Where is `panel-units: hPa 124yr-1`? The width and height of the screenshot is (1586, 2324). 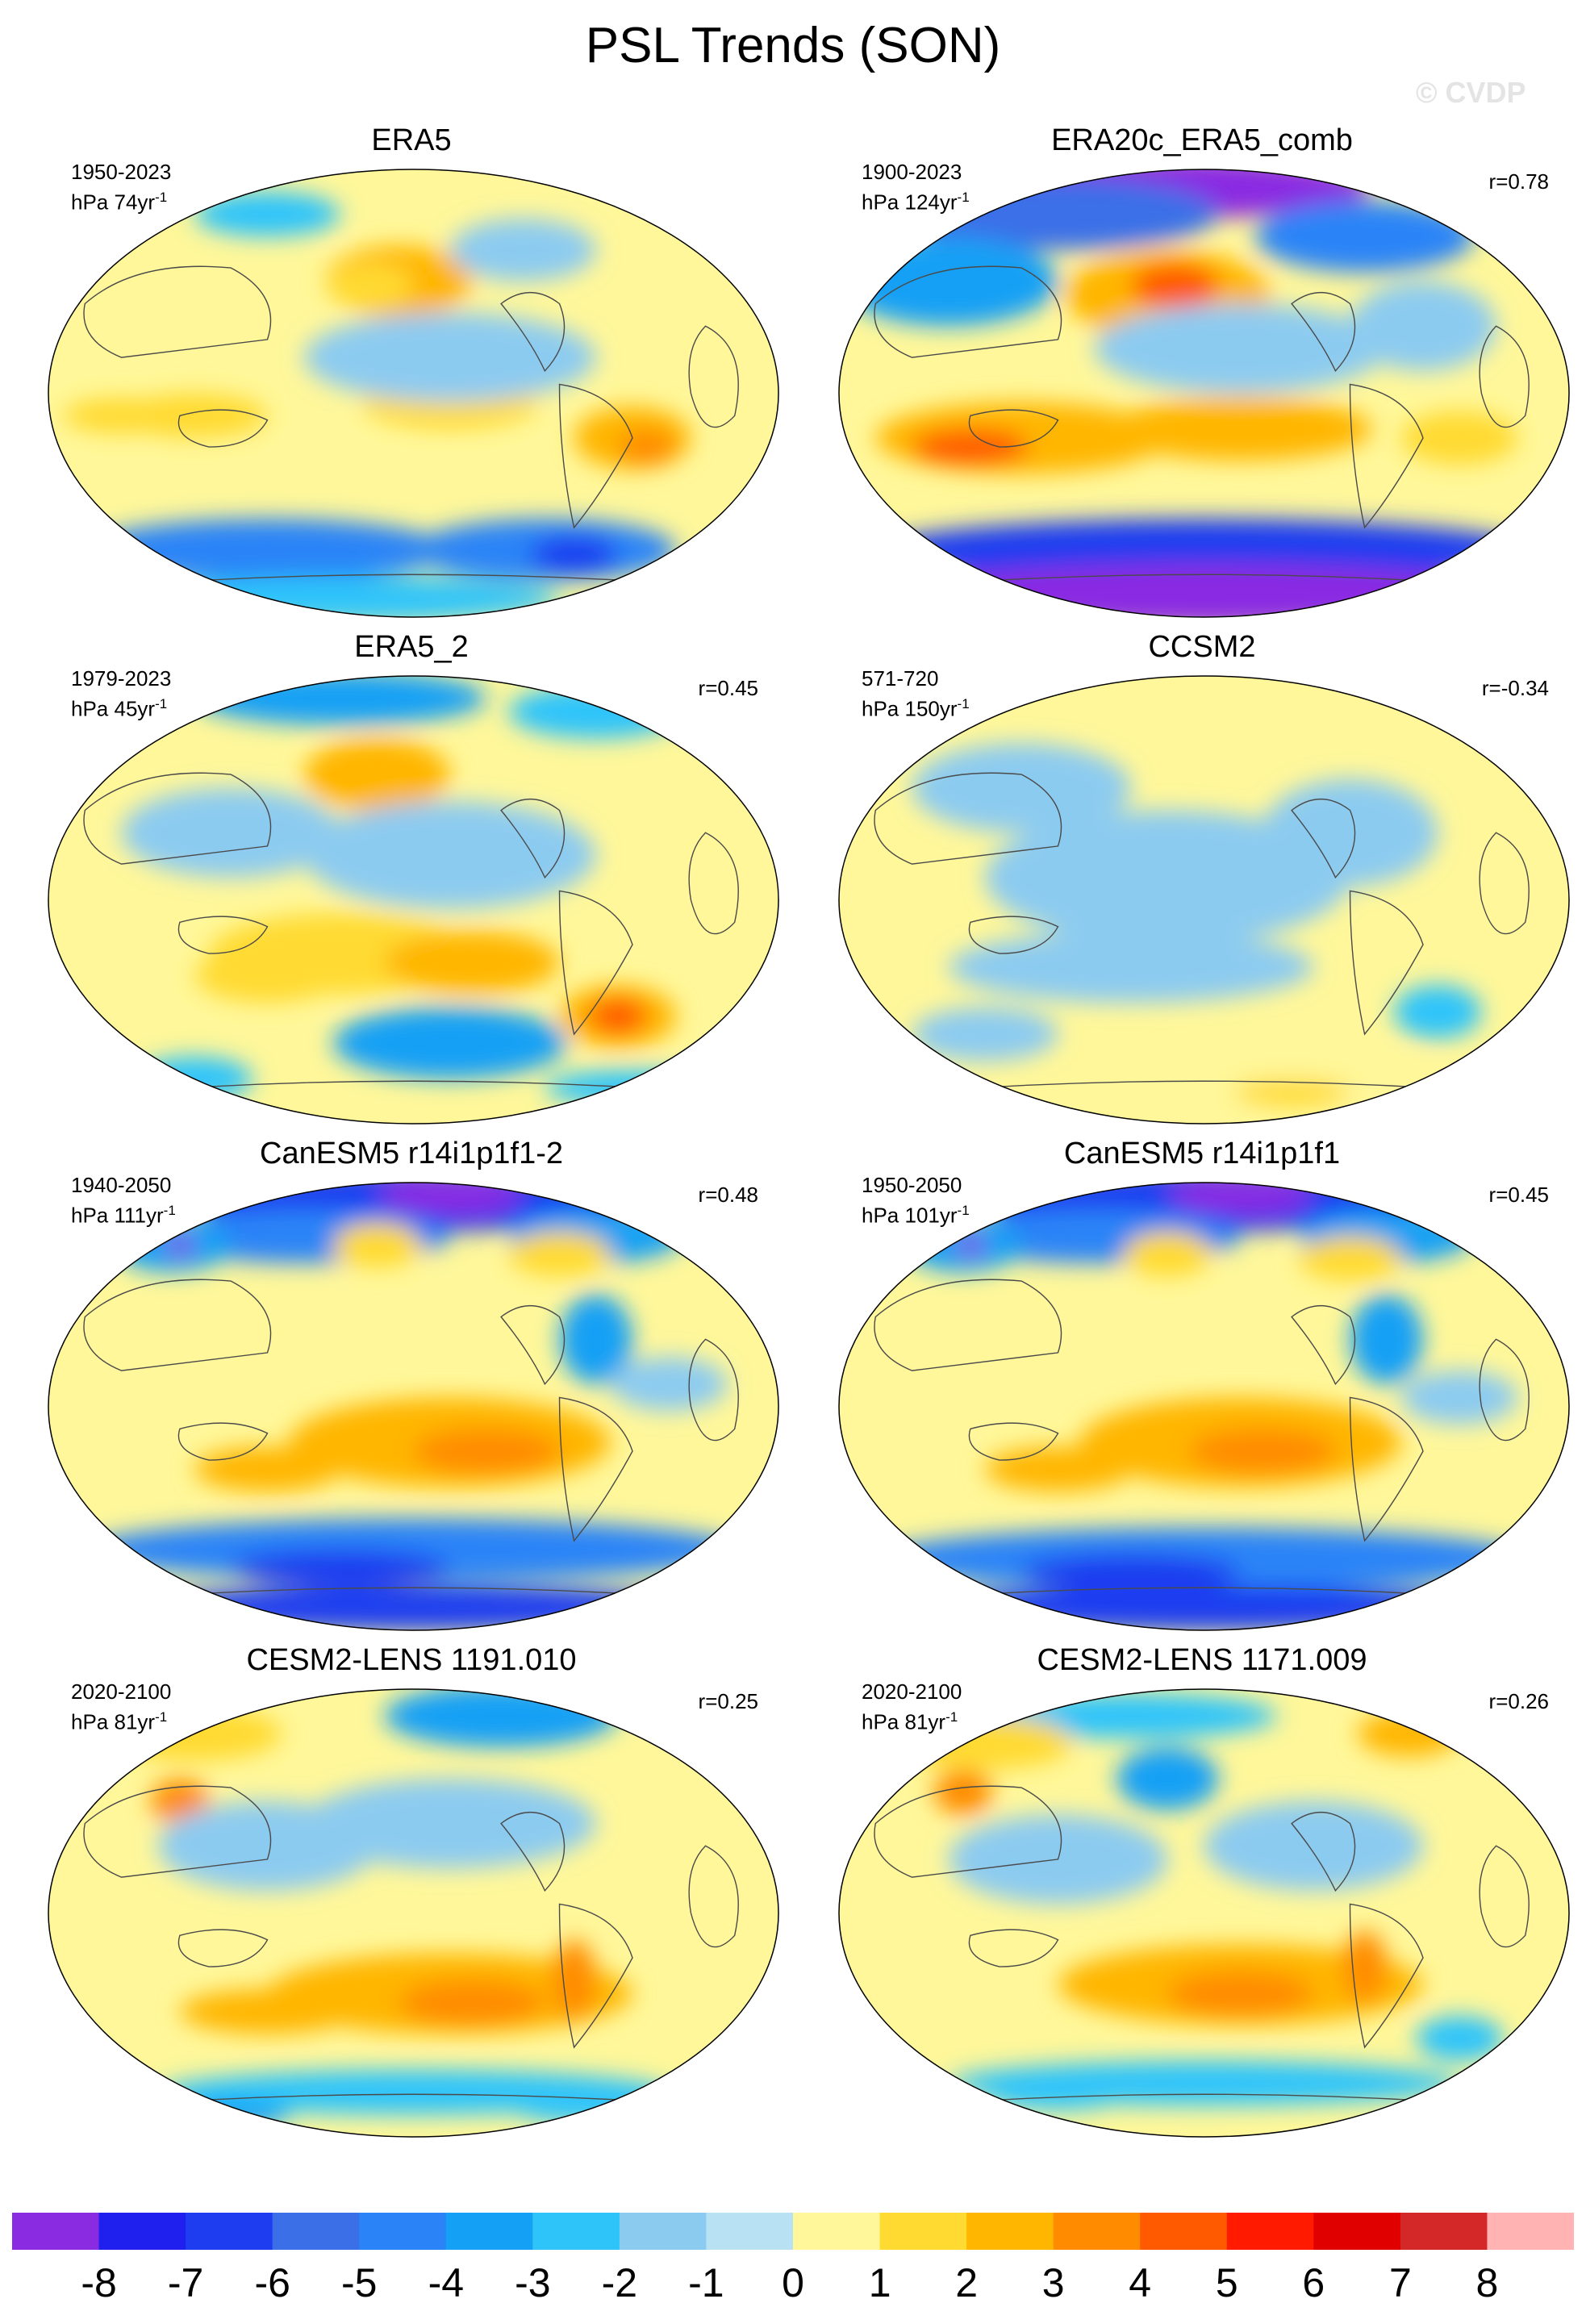
panel-units: hPa 124yr-1 is located at coordinates (916, 202).